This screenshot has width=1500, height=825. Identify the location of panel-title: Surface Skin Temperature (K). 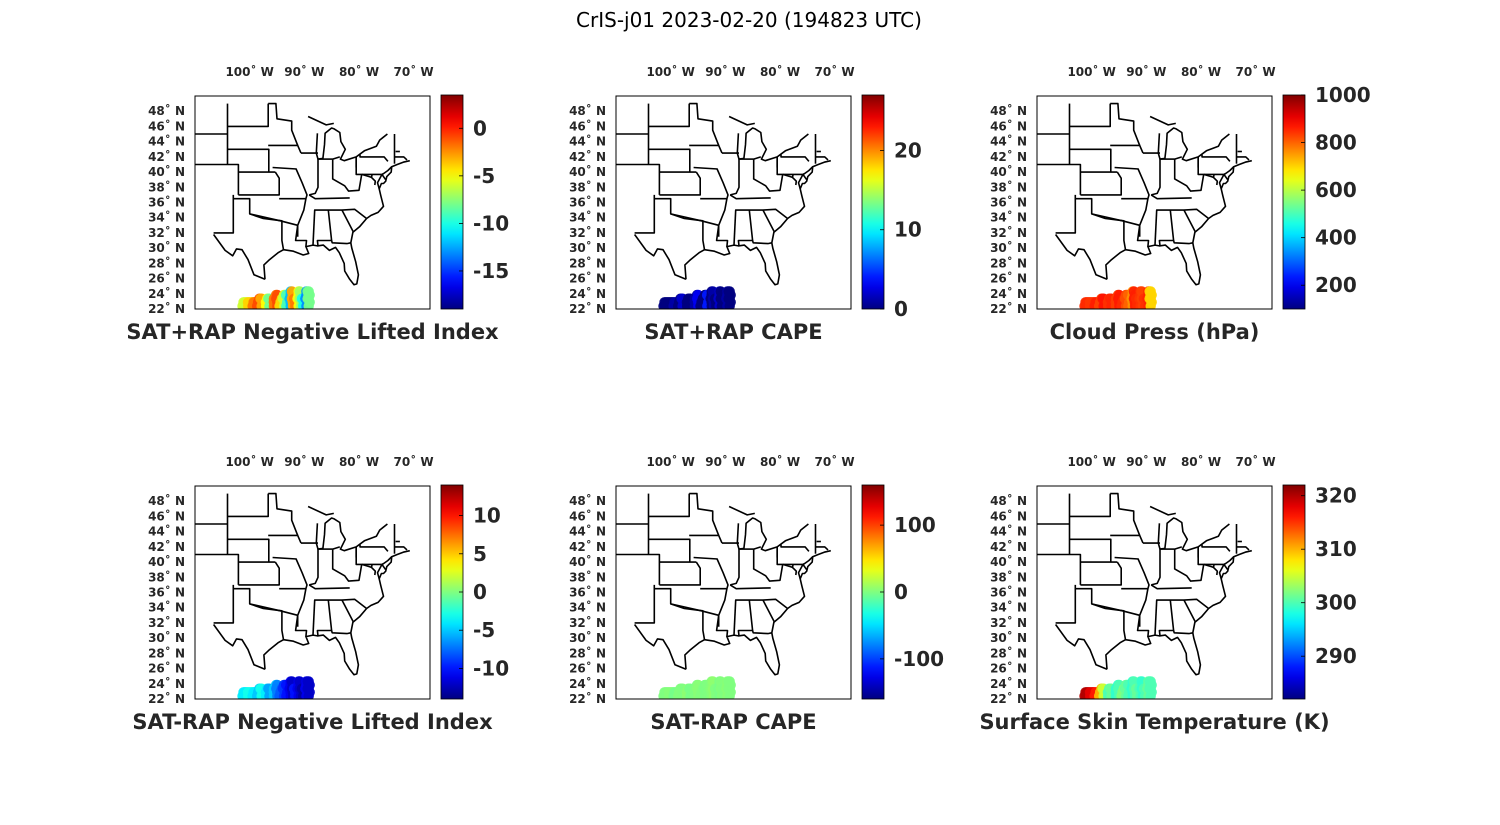
(1154, 722).